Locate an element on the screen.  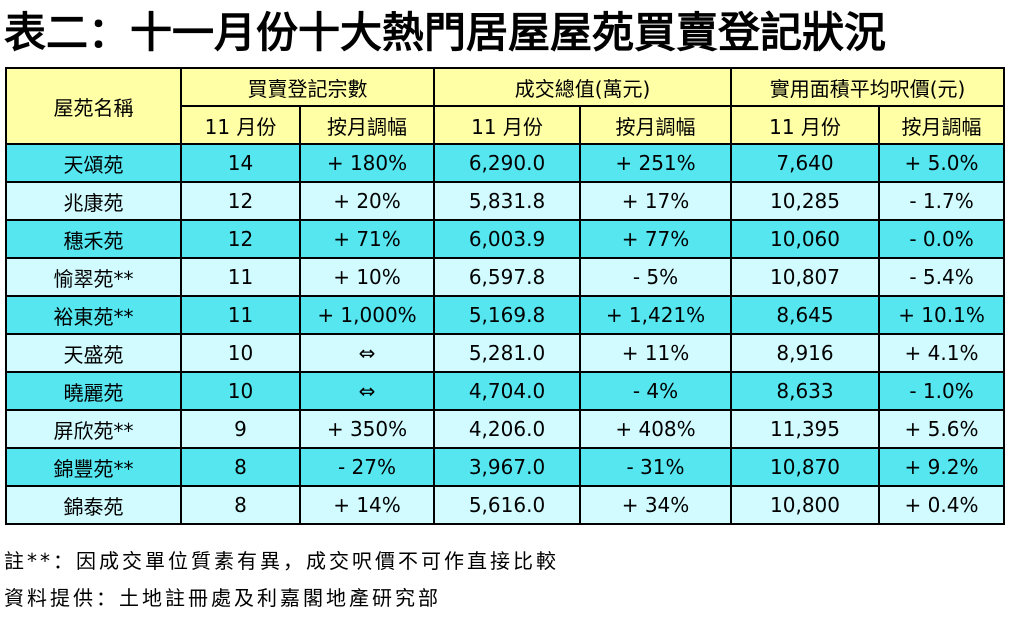
footnote-source: 資料提供：土地註冊處及利嘉閣地產研究部 is located at coordinates (222, 598).